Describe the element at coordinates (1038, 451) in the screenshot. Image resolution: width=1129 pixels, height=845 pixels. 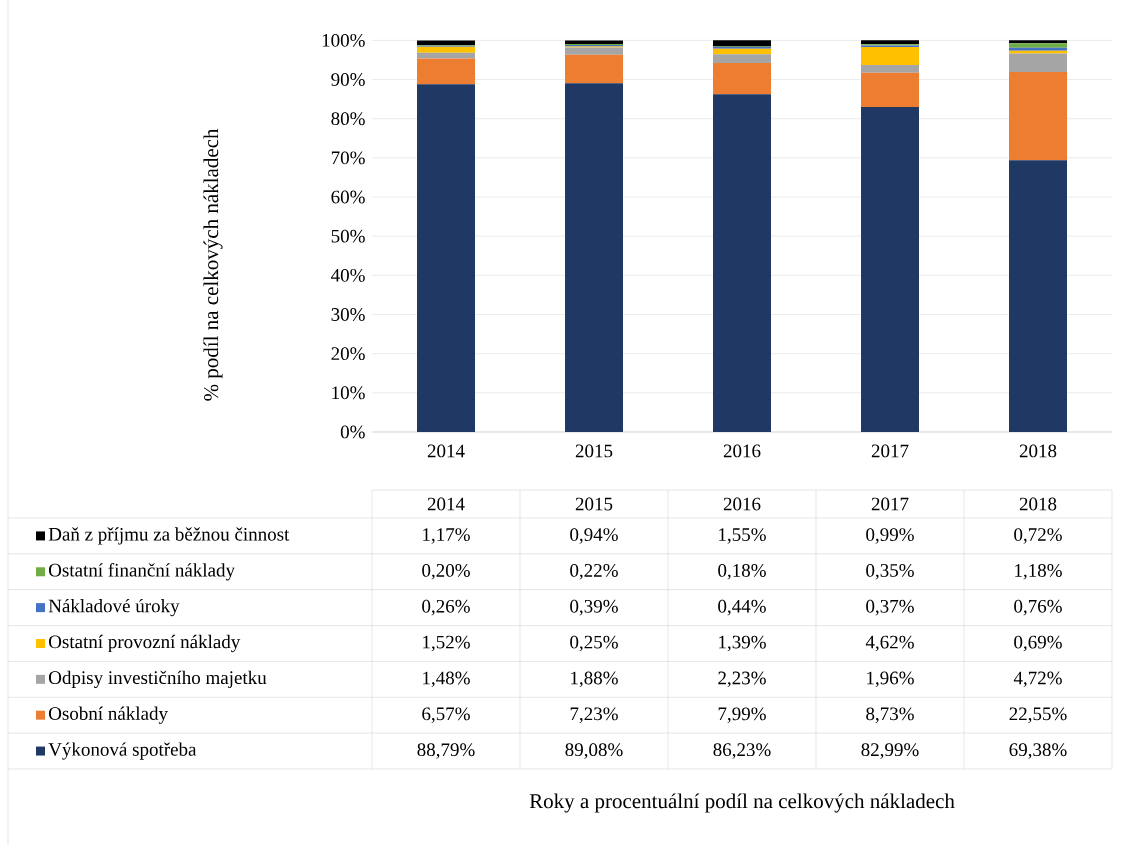
I see `x-tick-label: 2018` at that location.